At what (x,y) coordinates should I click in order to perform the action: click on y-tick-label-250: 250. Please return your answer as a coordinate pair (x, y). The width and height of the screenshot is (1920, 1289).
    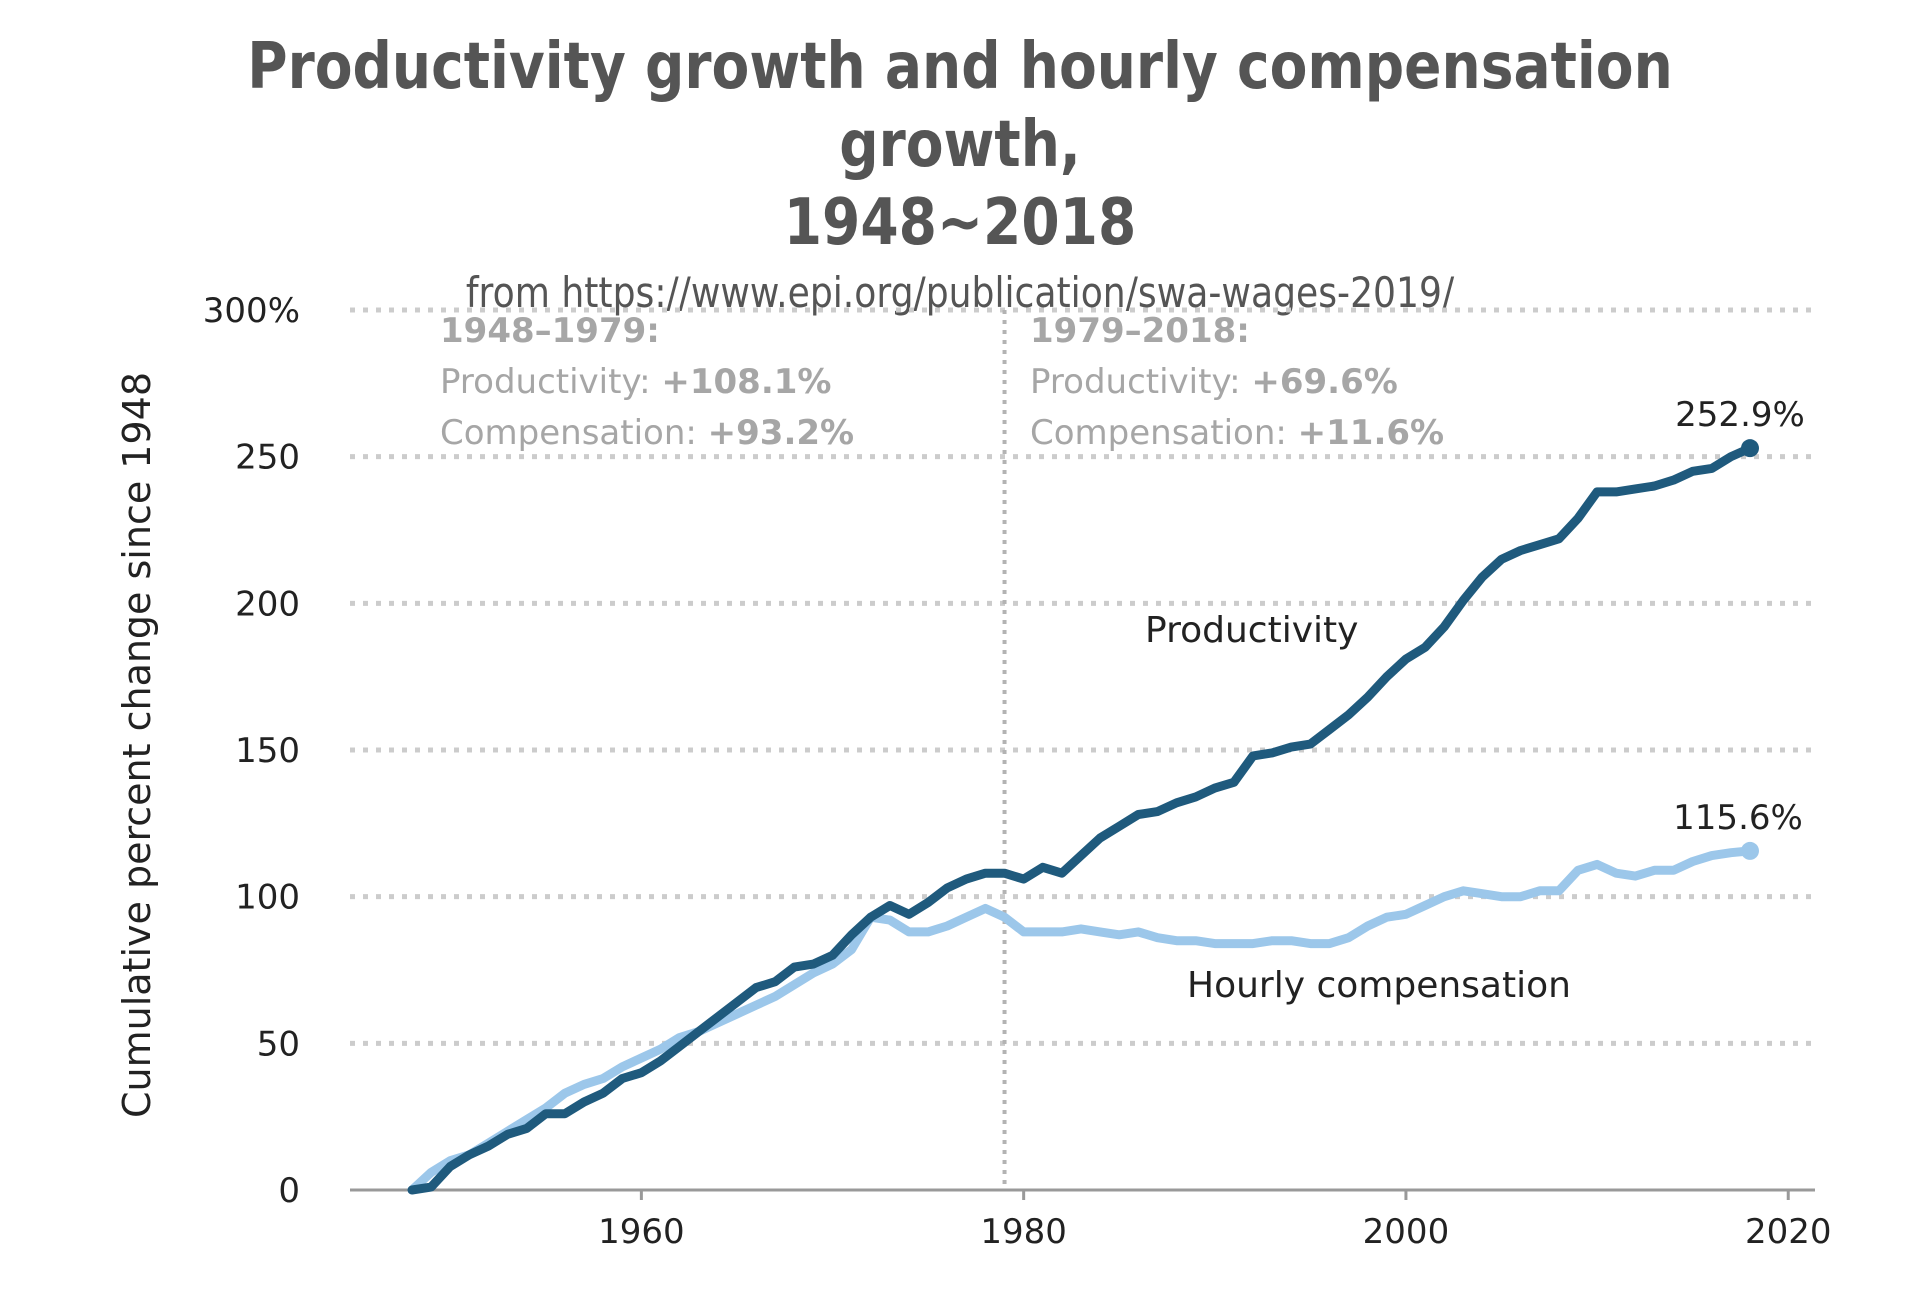
    Looking at the image, I should click on (267, 458).